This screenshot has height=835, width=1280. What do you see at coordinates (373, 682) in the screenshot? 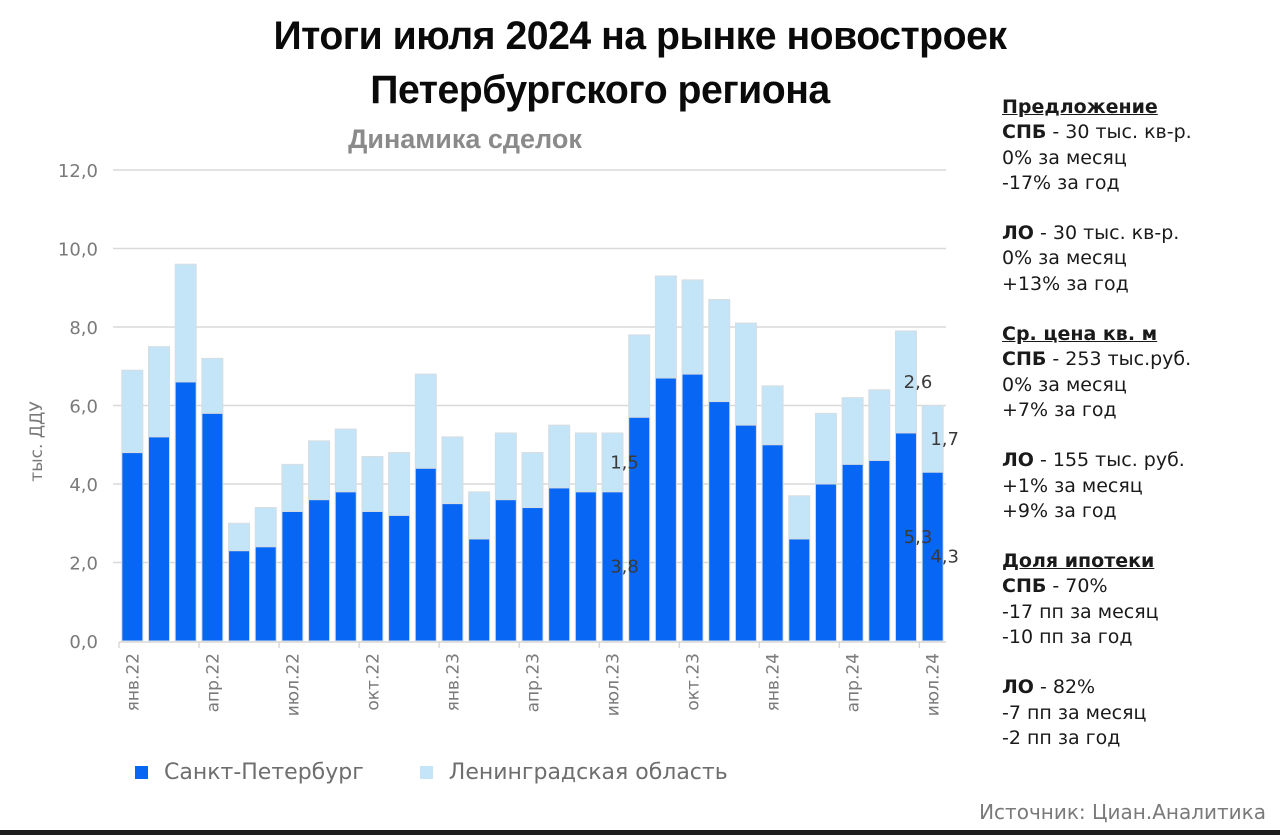
I see `x-tick-label: окт.22` at bounding box center [373, 682].